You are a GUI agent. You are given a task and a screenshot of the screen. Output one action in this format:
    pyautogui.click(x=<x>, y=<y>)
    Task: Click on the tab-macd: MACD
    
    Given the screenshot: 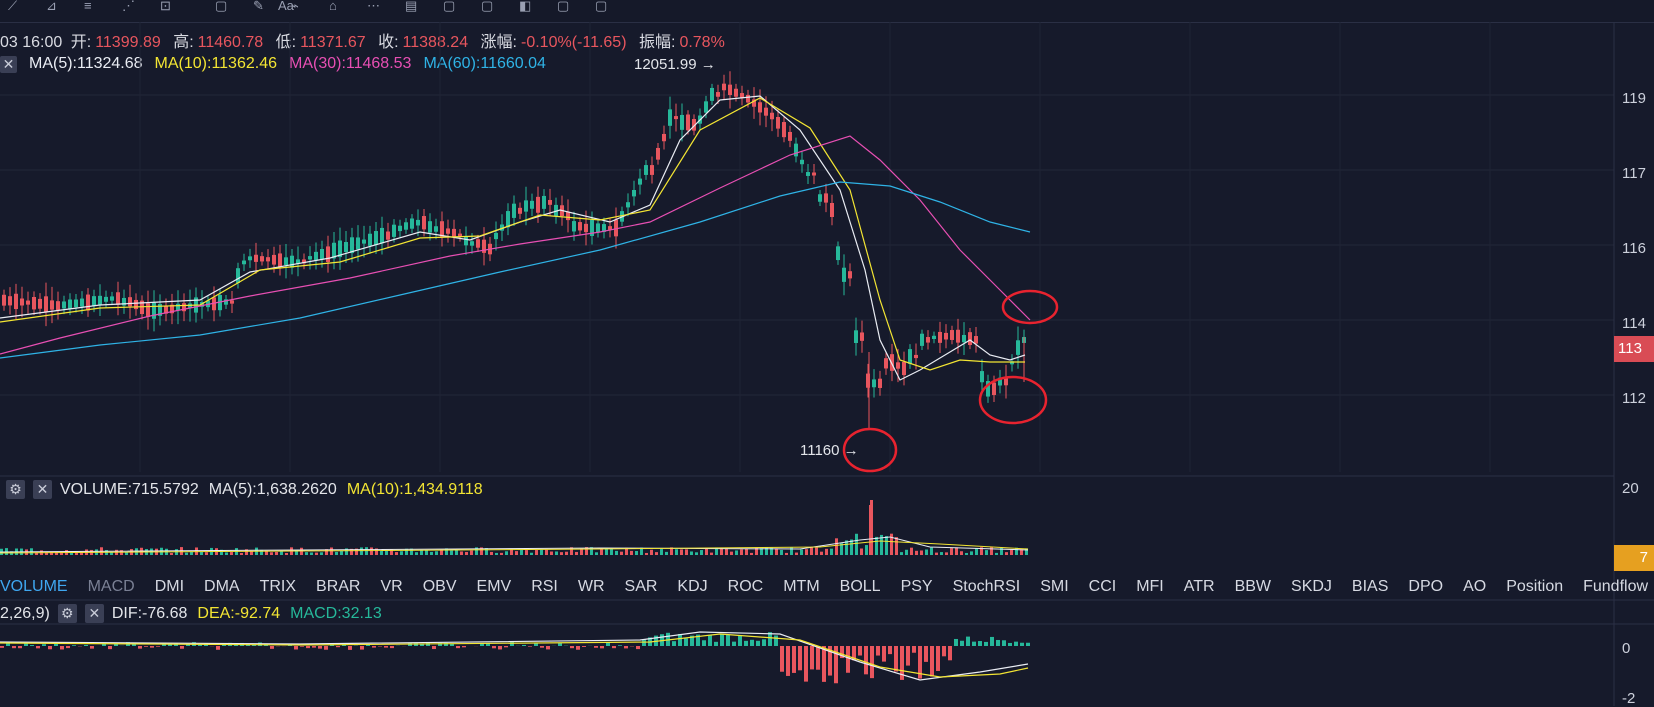 What is the action you would take?
    pyautogui.click(x=111, y=587)
    